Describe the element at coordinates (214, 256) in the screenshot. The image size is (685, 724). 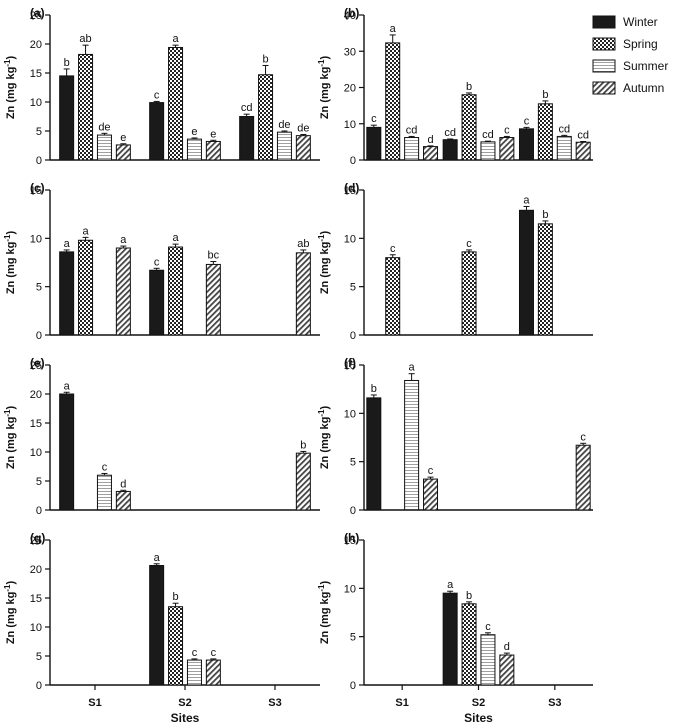
I see `significance-letter: bc` at that location.